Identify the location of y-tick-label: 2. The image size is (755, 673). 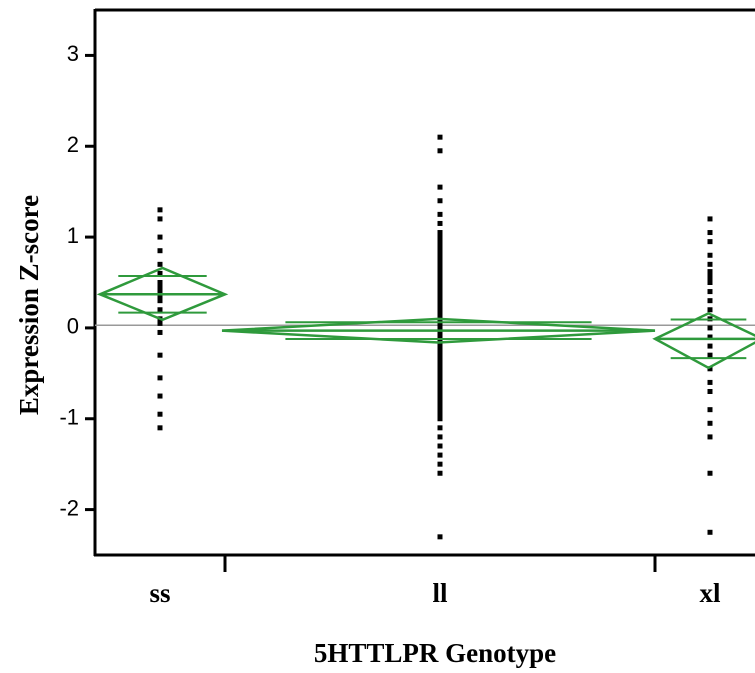
(73, 144).